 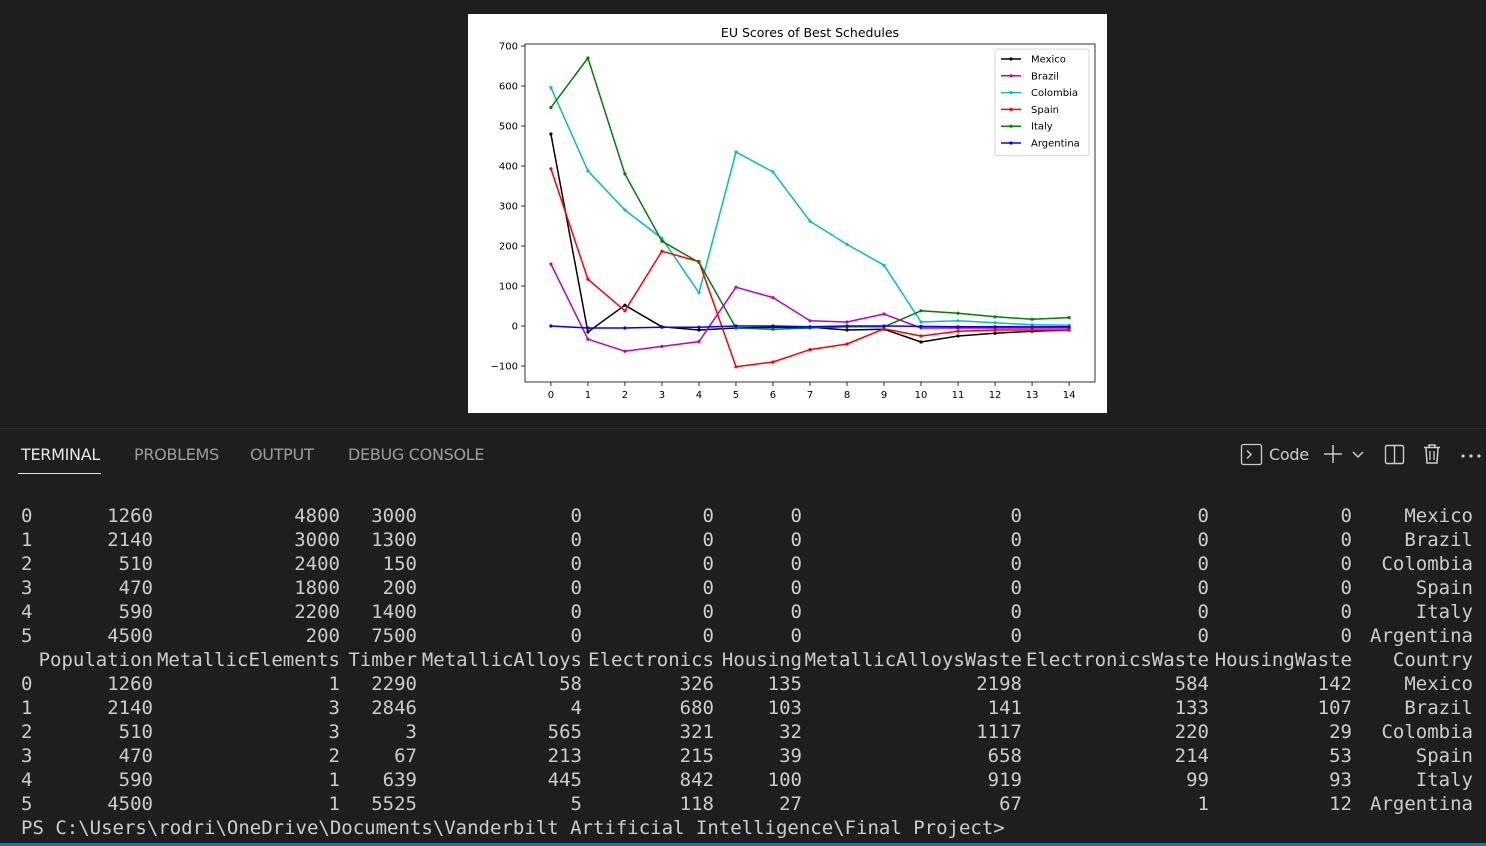 What do you see at coordinates (1045, 76) in the screenshot?
I see `legend-label: Brazil` at bounding box center [1045, 76].